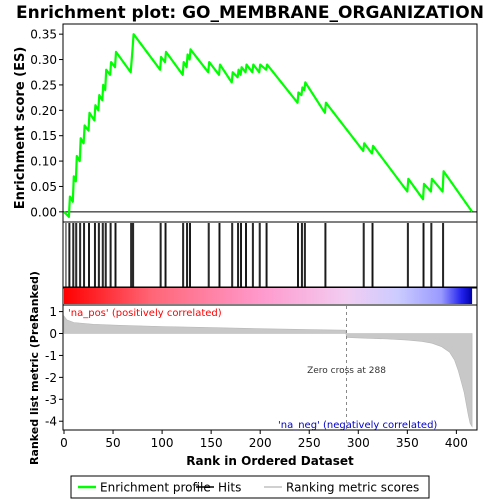 This screenshot has width=500, height=500. I want to click on metric-xtick-label: 300, so click(358, 443).